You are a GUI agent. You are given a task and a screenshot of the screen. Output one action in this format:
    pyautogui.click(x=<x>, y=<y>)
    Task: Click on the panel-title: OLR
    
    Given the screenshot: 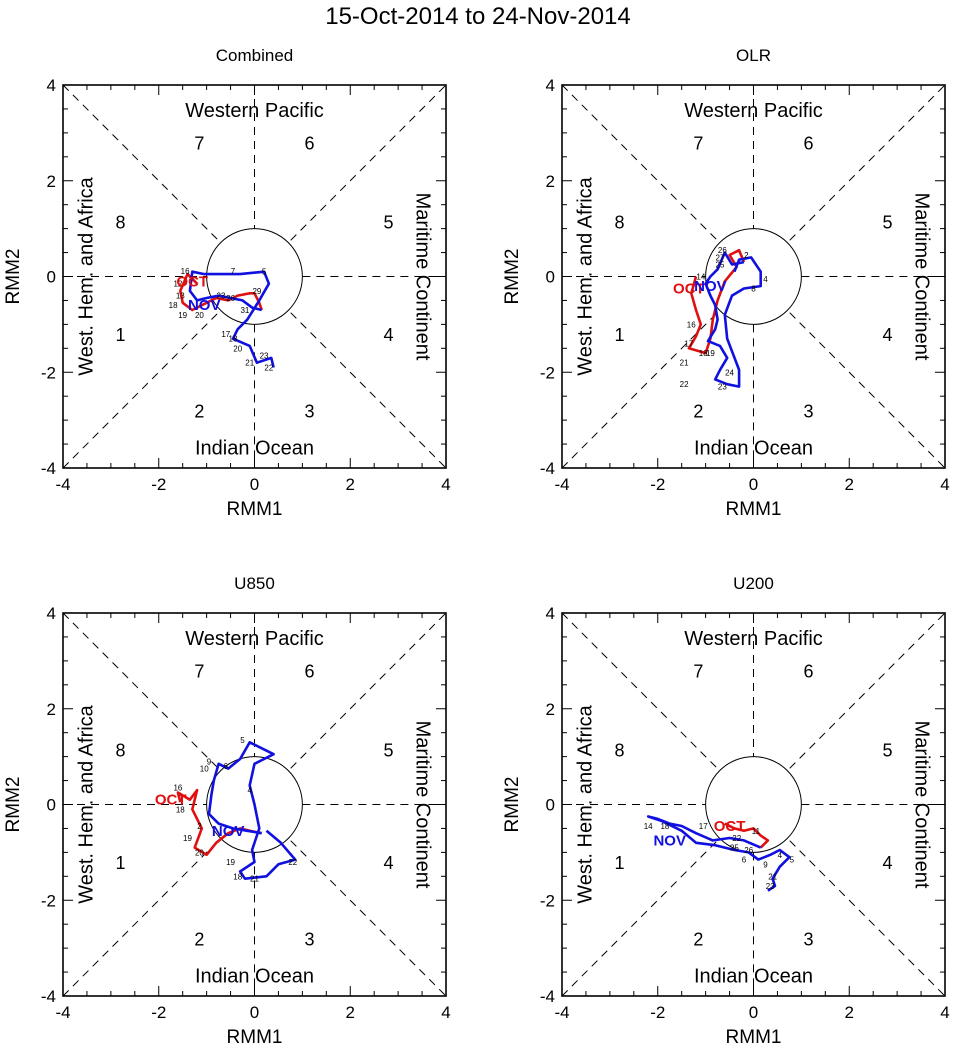 What is the action you would take?
    pyautogui.click(x=753, y=55)
    